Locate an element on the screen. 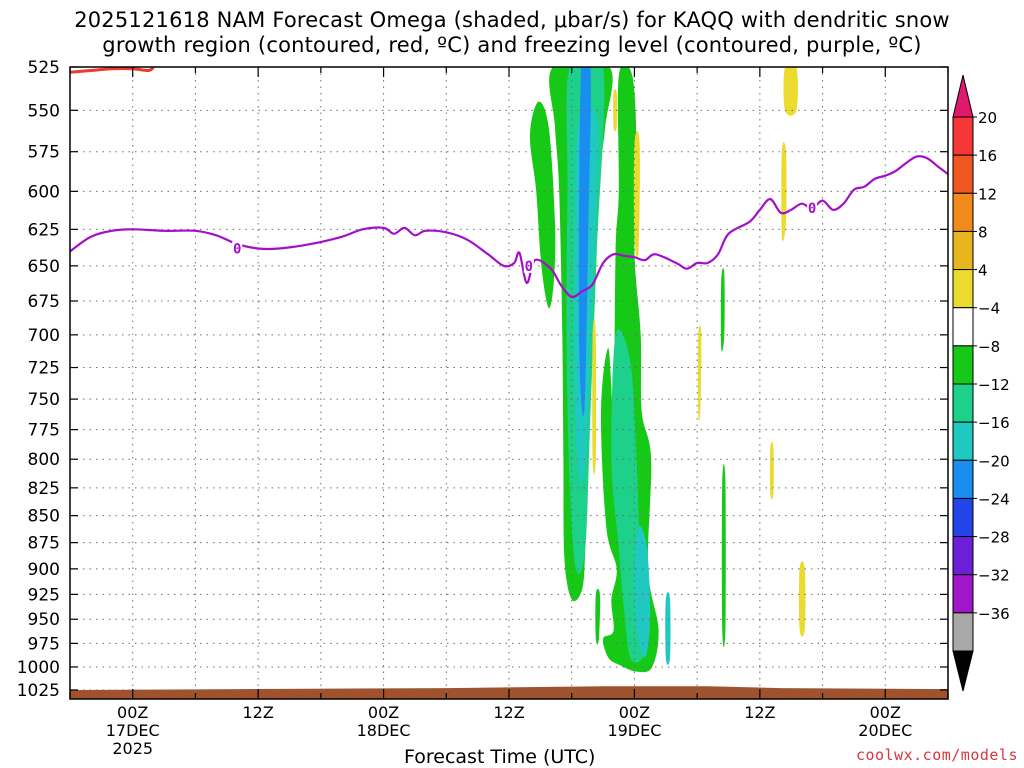  x-axis-title: Forecast Time (UTC) is located at coordinates (500, 757).